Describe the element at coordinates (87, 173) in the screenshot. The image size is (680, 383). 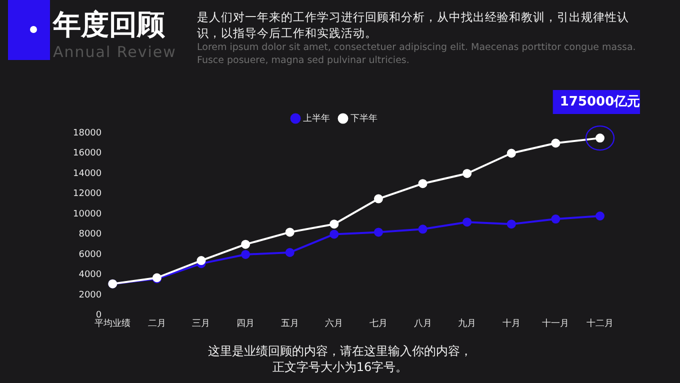
I see `y-tick-label: 14000` at that location.